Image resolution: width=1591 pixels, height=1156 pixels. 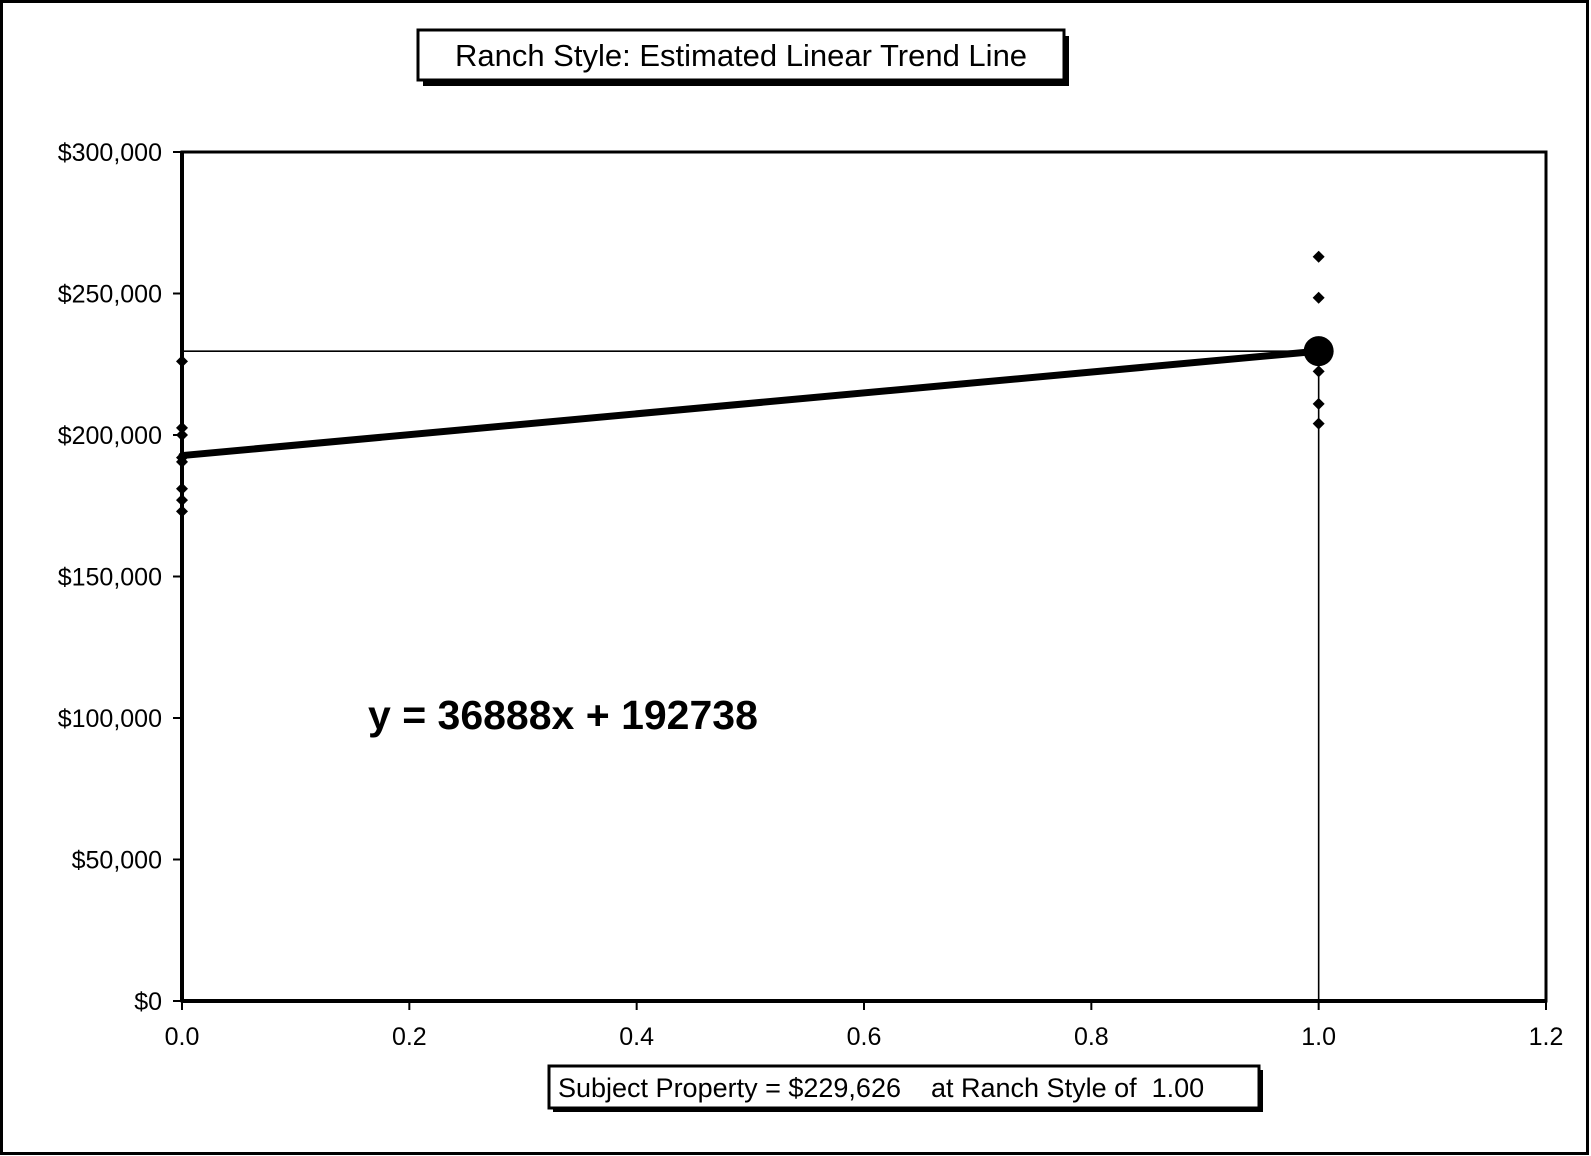 I want to click on x-tick-label: 0.4, so click(x=636, y=1037).